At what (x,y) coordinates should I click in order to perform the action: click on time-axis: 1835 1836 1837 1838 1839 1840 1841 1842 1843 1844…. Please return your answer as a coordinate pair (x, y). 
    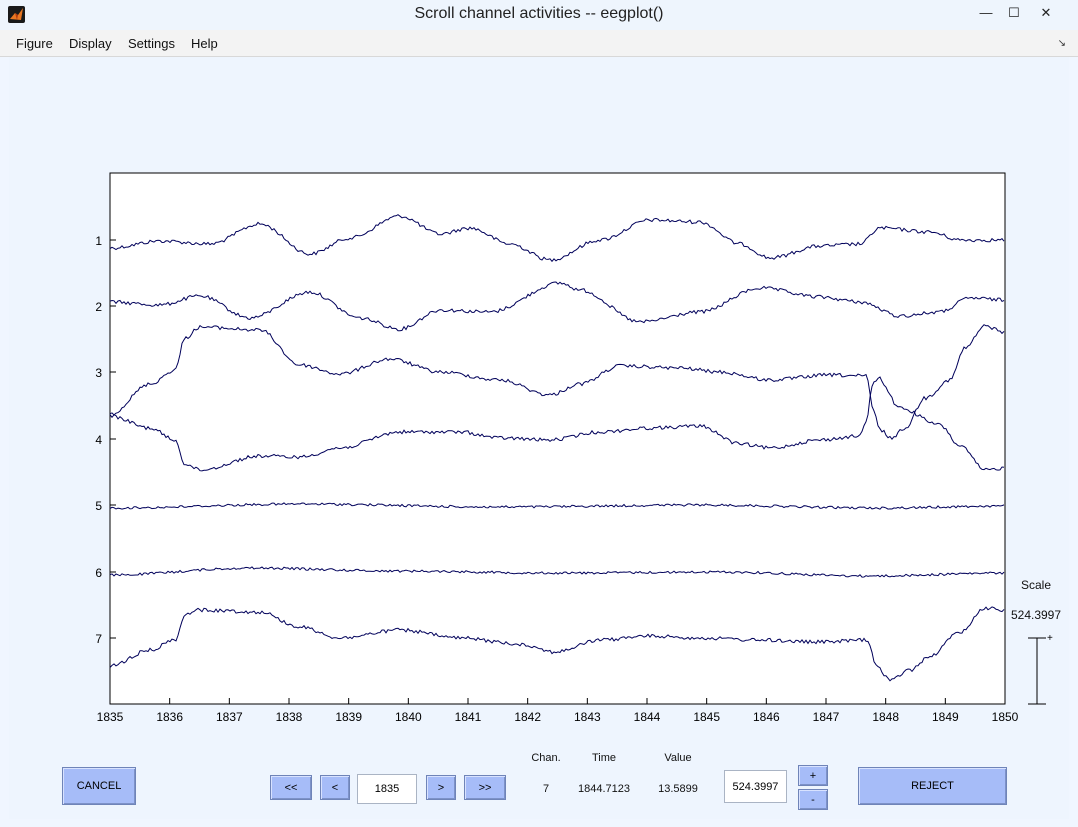
    Looking at the image, I should click on (558, 711).